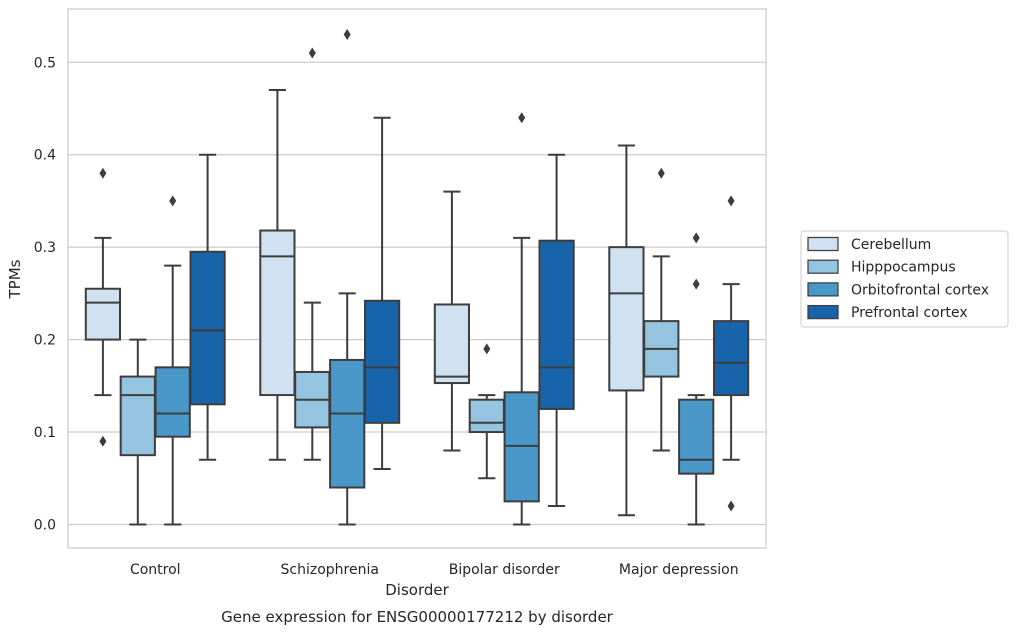  What do you see at coordinates (45, 248) in the screenshot?
I see `y-tick-label: 0.3` at bounding box center [45, 248].